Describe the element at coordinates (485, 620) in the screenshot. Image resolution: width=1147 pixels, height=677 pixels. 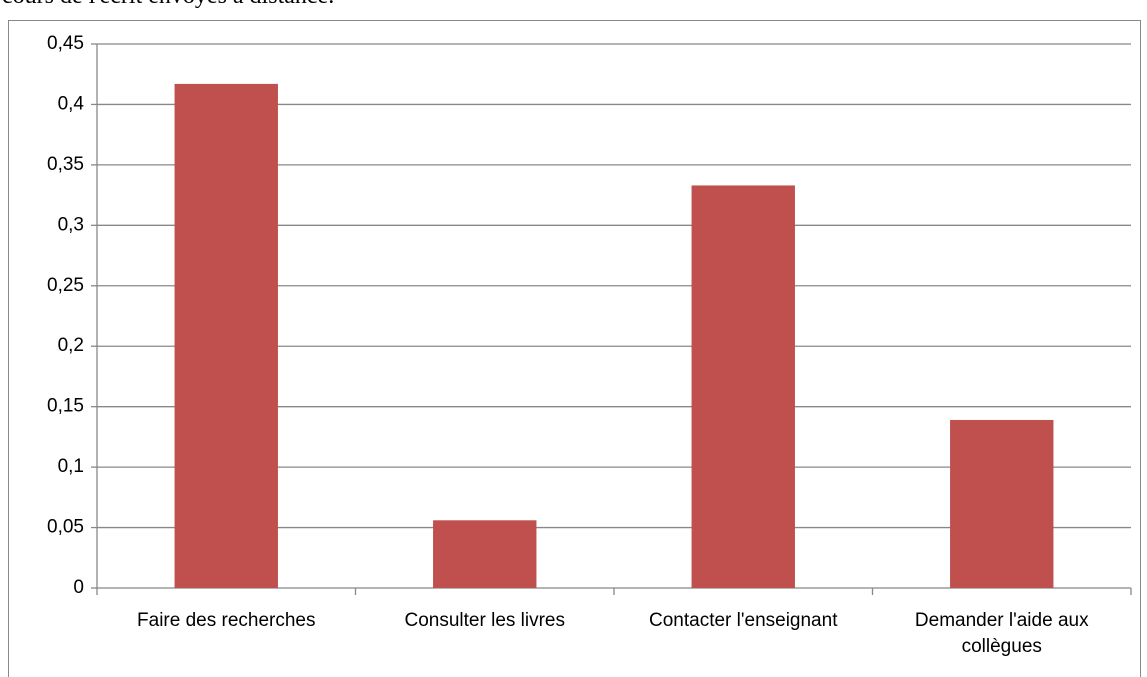
I see `x-tick-label: Consulter les livres` at that location.